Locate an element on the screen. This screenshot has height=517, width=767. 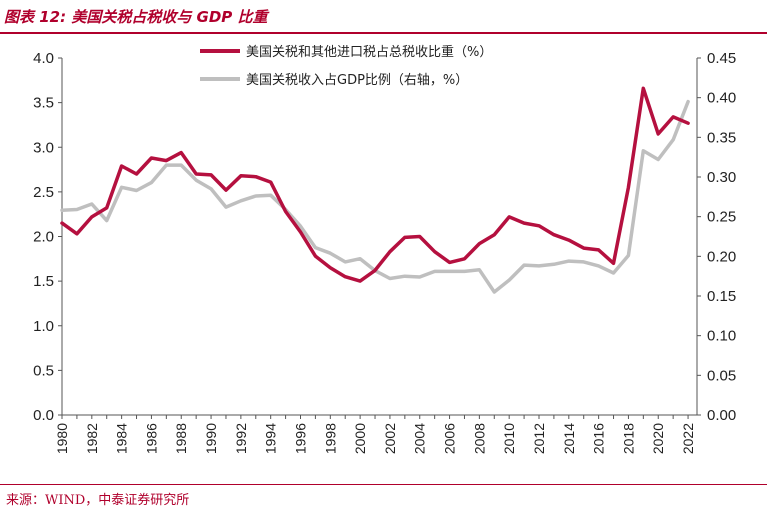
left-tick-label: 0.0 is located at coordinates (43, 415).